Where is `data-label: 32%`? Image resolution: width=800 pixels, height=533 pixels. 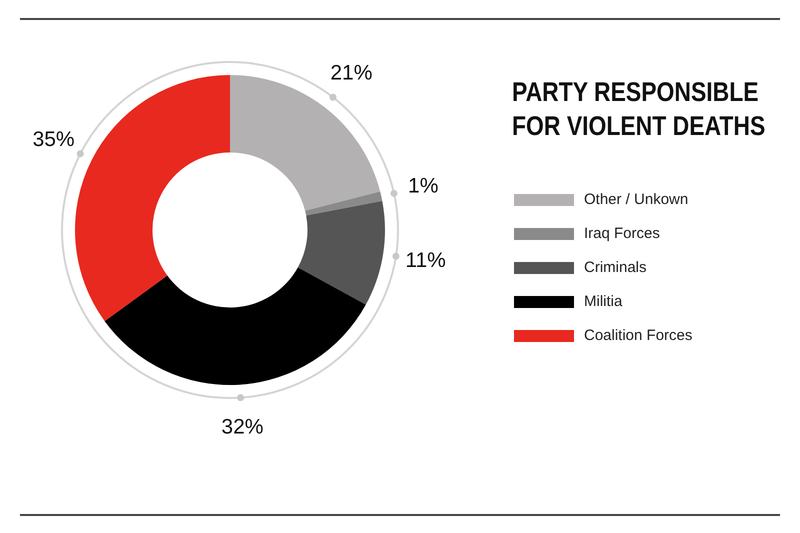 data-label: 32% is located at coordinates (242, 426).